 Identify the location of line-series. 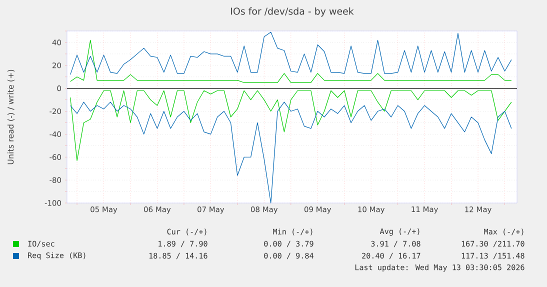
(291, 53).